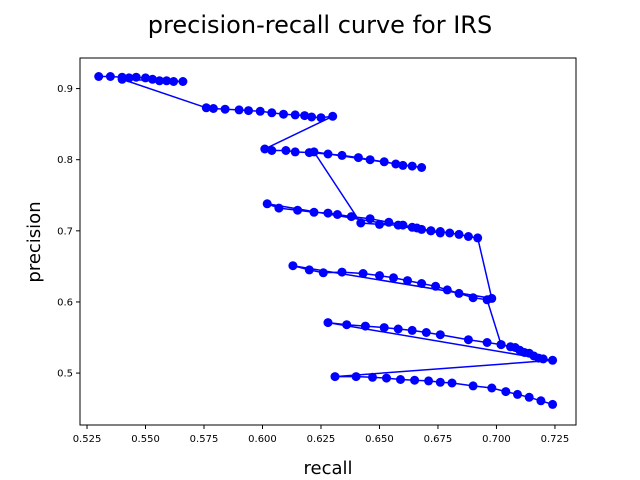 The height and width of the screenshot is (480, 640). What do you see at coordinates (65, 231) in the screenshot?
I see `y-tick-label: 0.7` at bounding box center [65, 231].